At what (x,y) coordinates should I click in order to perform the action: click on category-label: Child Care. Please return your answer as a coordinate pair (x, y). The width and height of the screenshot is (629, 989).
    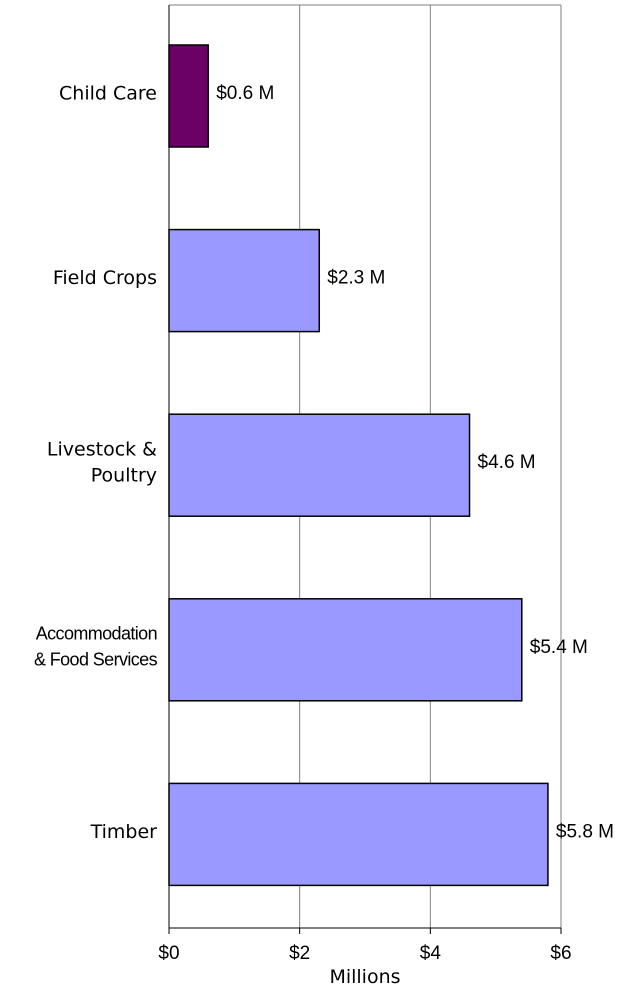
    Looking at the image, I should click on (108, 94).